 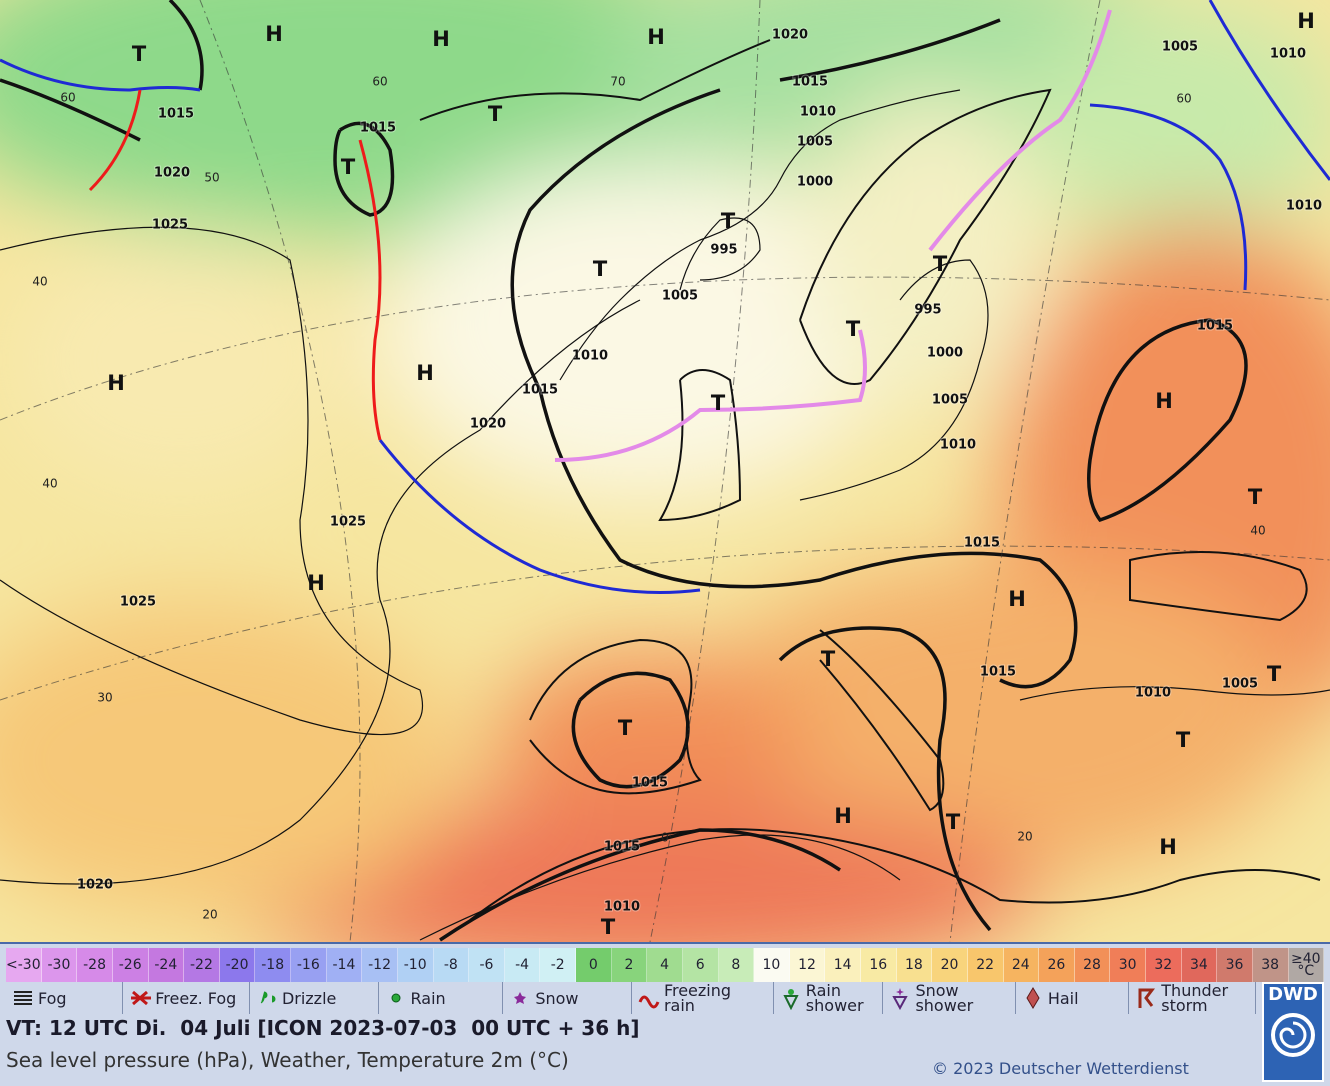 I want to click on scale-cell: -28, so click(x=95, y=965).